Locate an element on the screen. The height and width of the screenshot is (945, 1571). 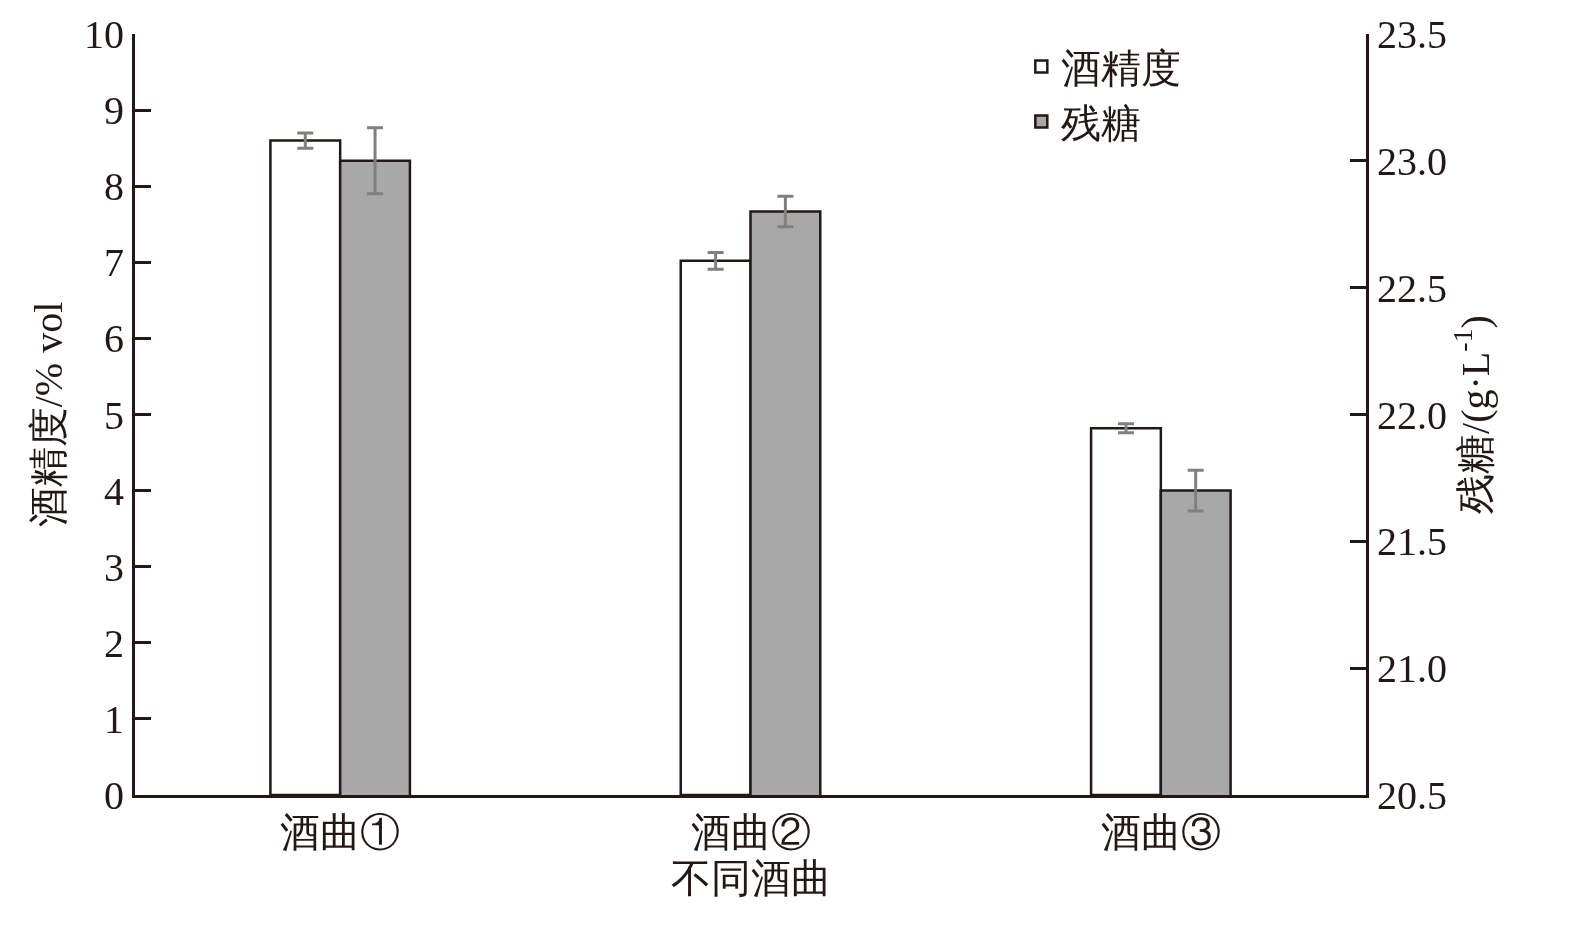
y-tick-label: 10 is located at coordinates (104, 34).